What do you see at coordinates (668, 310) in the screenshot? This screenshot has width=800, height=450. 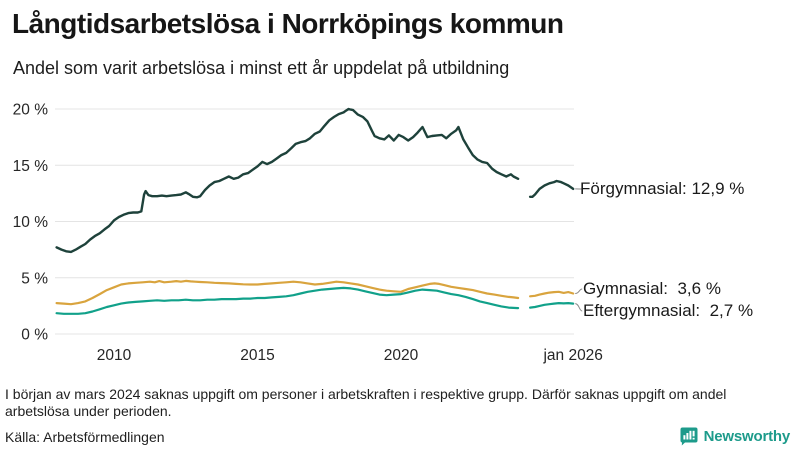 I see `series-label-eftergymnasial: Eftergymnasial: 2,7 %` at bounding box center [668, 310].